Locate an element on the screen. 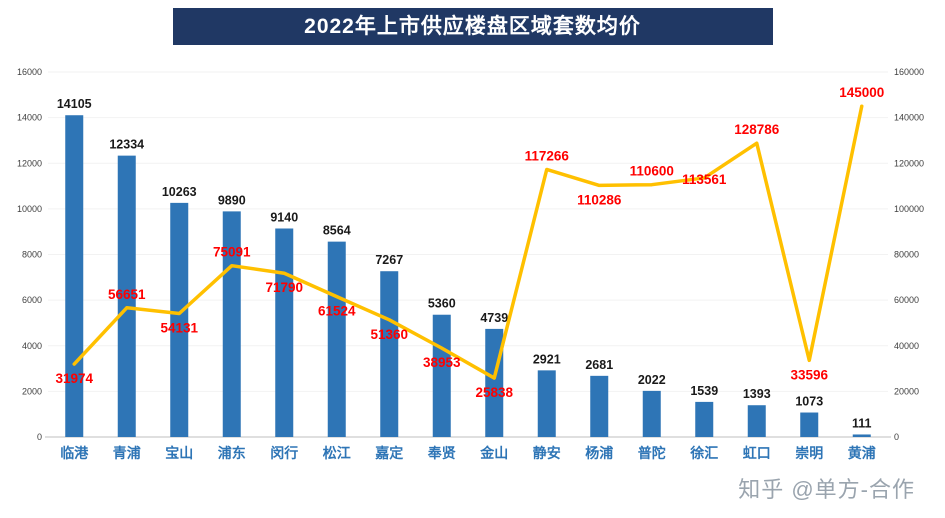 Image resolution: width=945 pixels, height=518 pixels. y-axis-left-tick-label: 2000 is located at coordinates (32, 391).